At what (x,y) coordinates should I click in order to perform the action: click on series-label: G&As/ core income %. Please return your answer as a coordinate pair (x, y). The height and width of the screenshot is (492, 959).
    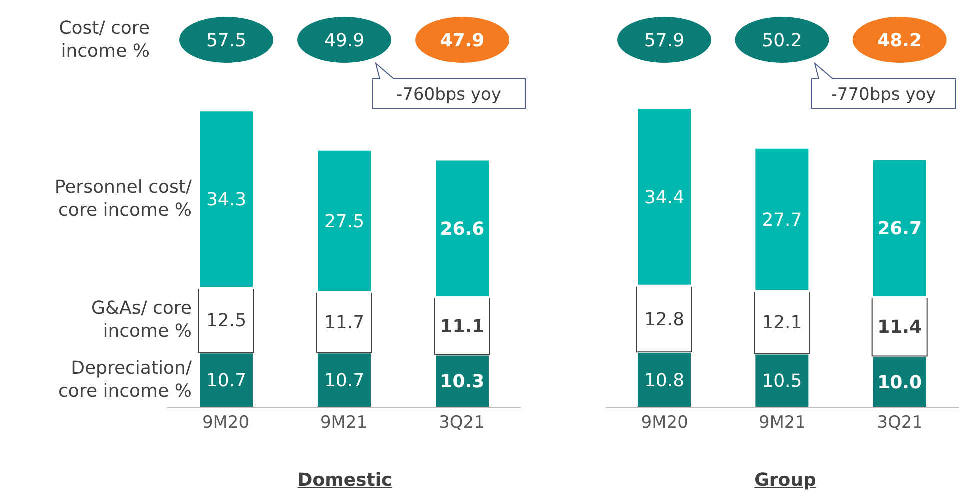
    Looking at the image, I should click on (141, 320).